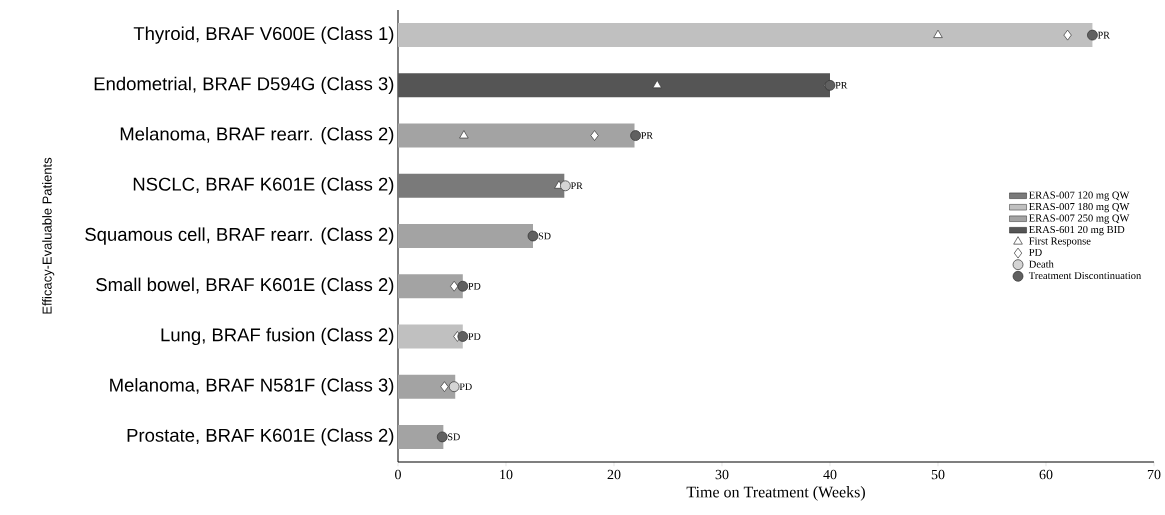  Describe the element at coordinates (263, 35) in the screenshot. I see `y-tick-label: Thyroid, BRAF V600E (Class 1)` at that location.